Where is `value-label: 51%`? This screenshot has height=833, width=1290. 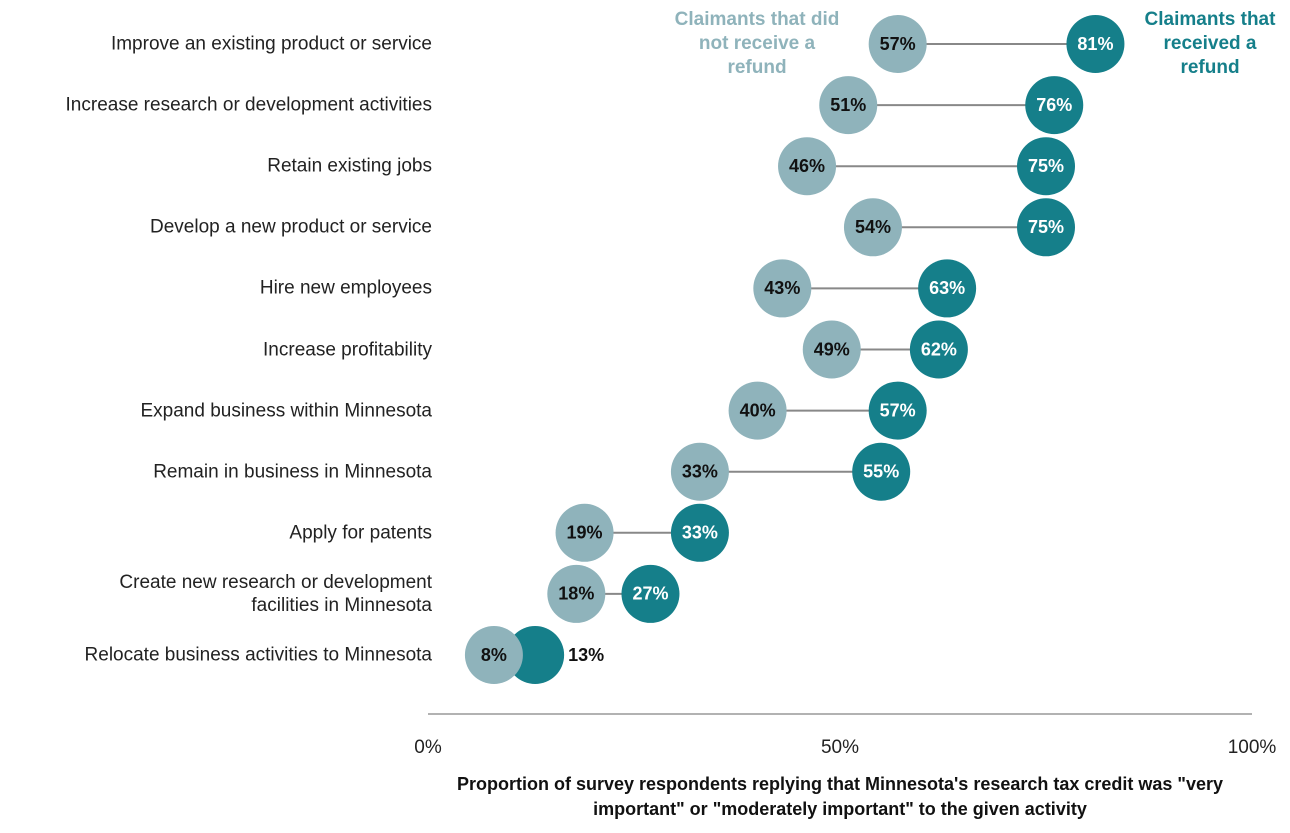 value-label: 51% is located at coordinates (848, 105).